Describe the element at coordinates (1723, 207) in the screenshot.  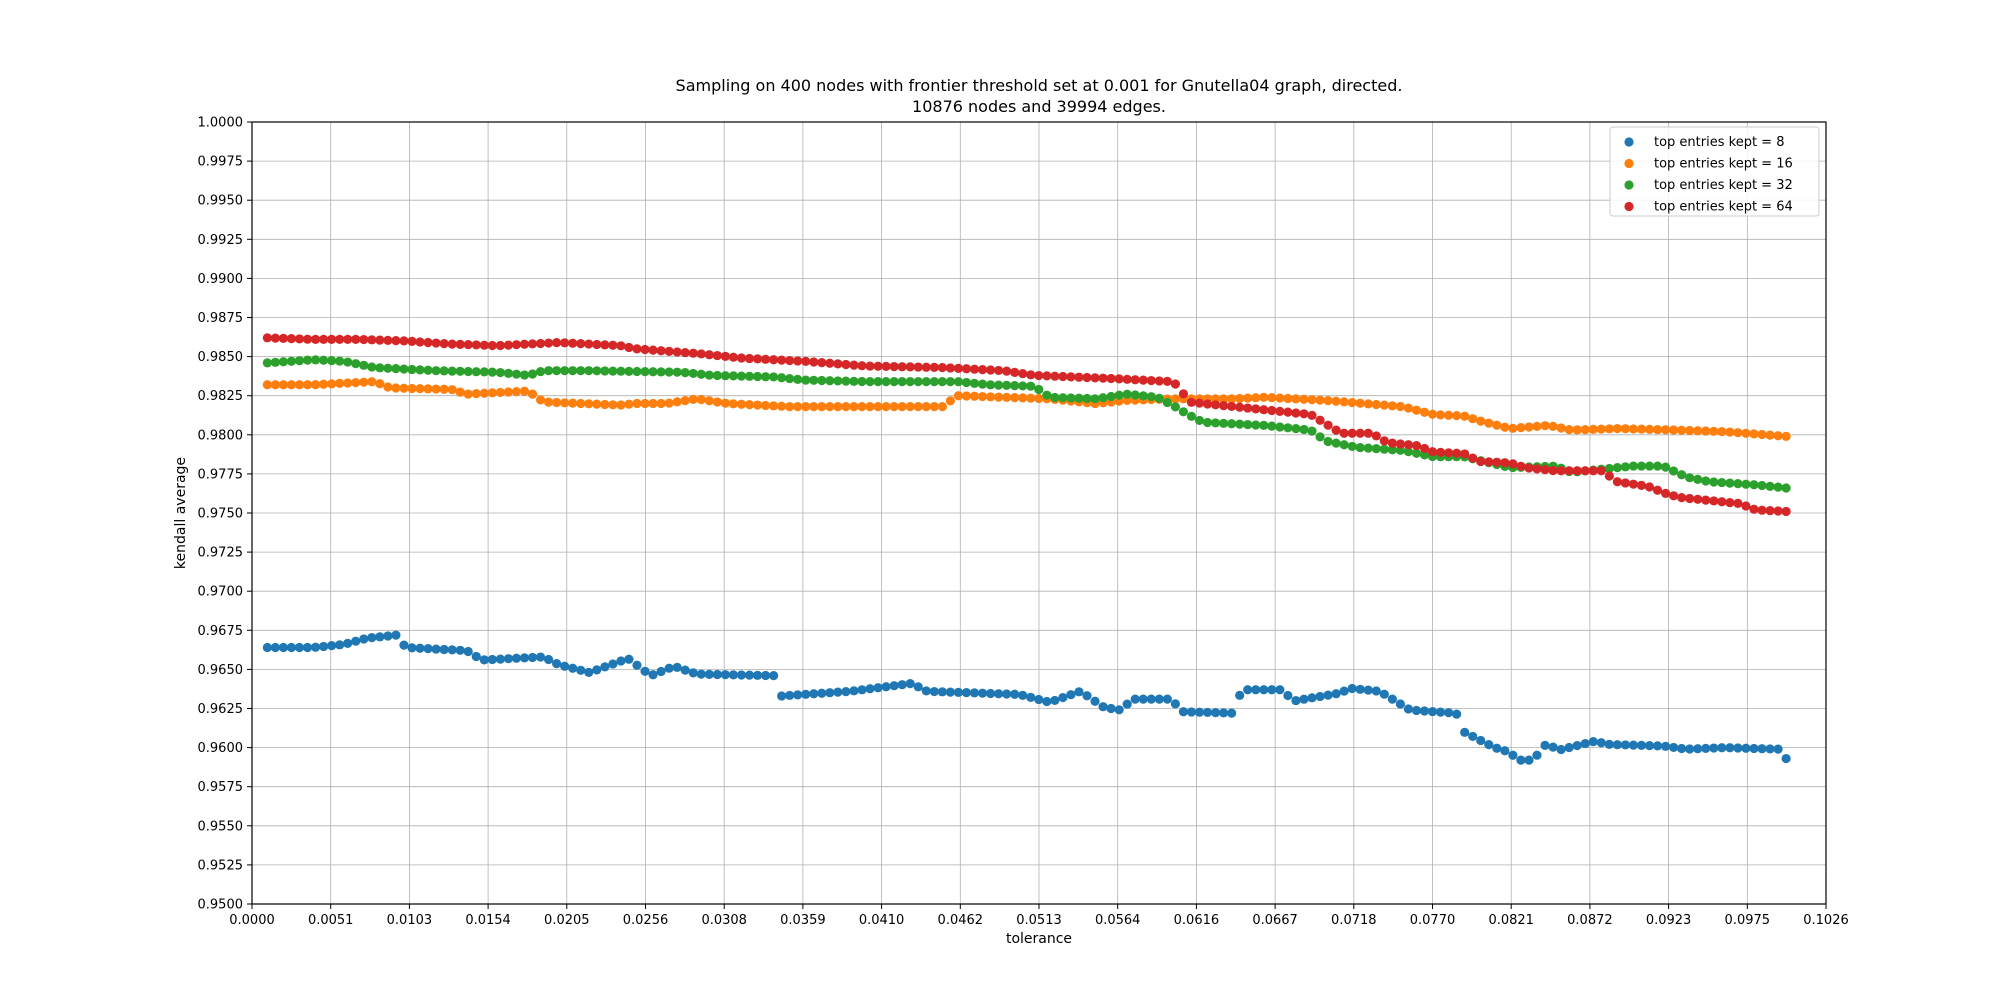
I see `legend-entry-label: top entries kept = 64` at that location.